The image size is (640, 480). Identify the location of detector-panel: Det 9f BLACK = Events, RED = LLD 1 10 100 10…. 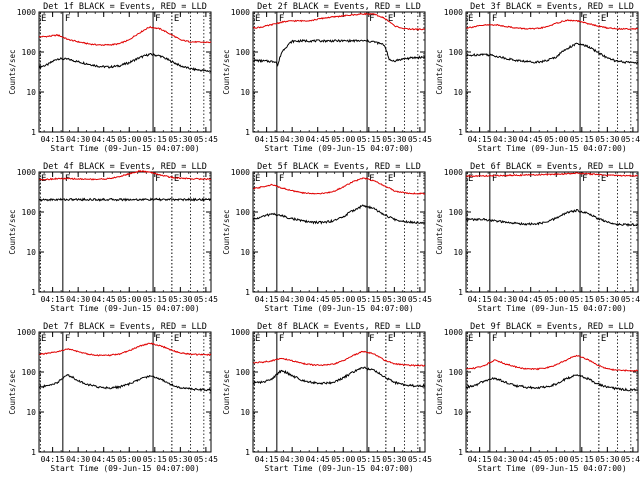
(537, 397).